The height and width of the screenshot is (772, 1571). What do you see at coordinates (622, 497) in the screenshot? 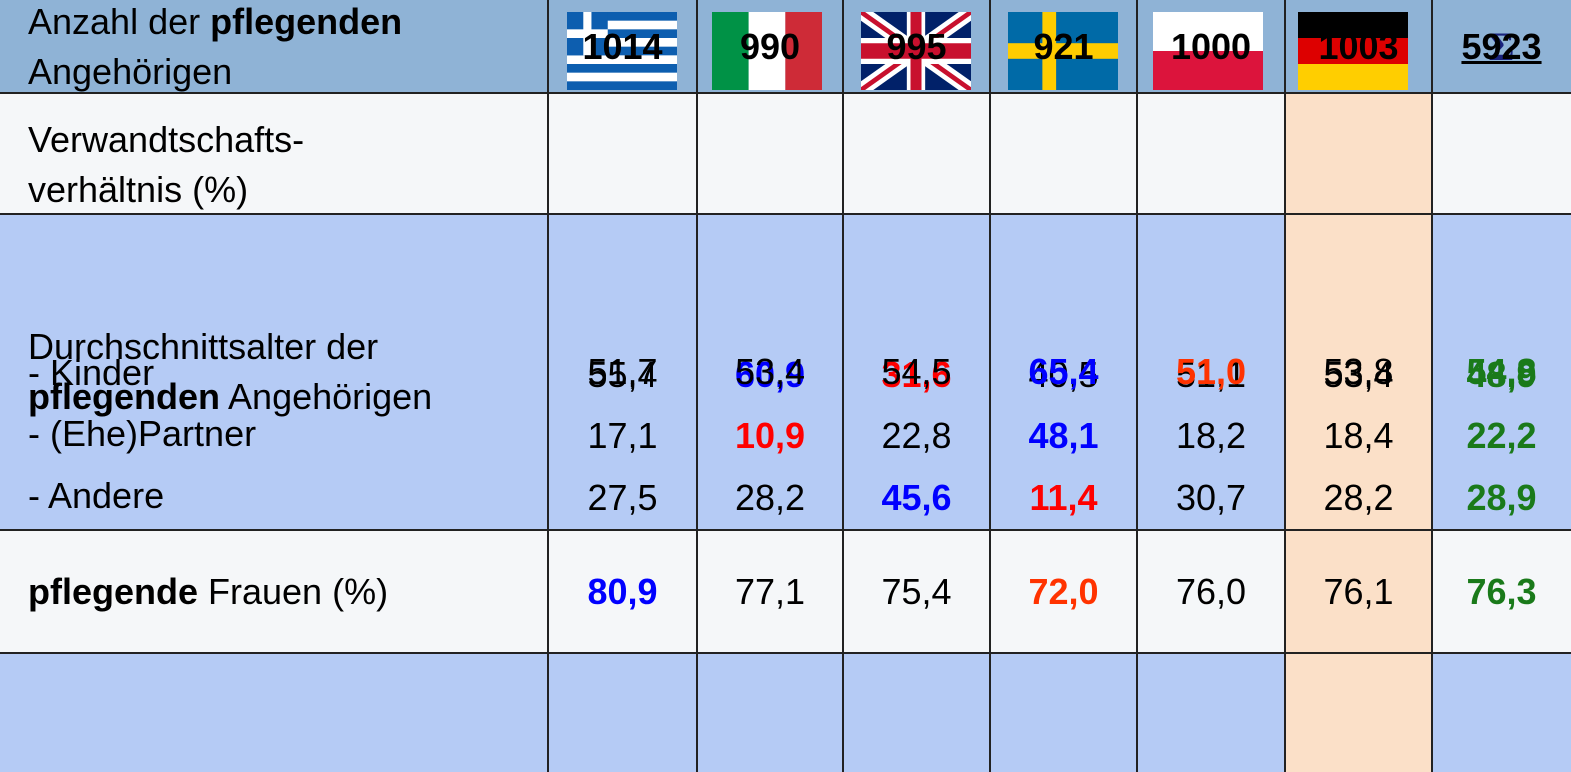
I see `cell-value: 27,5` at bounding box center [622, 497].